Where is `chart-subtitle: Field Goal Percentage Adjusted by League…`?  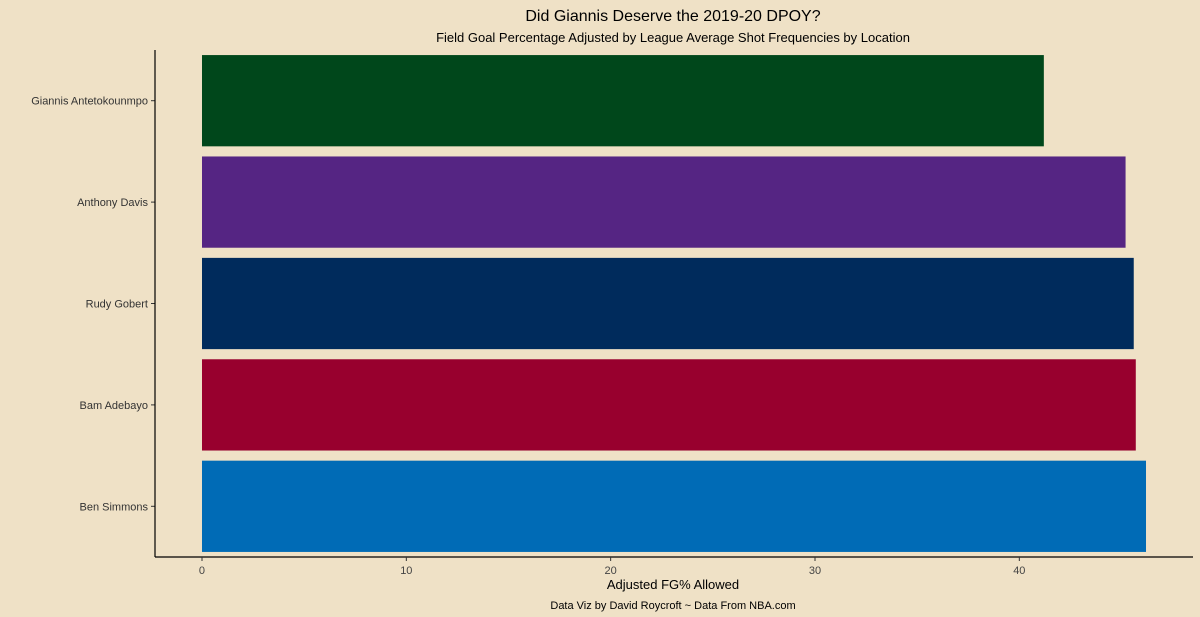
chart-subtitle: Field Goal Percentage Adjusted by League… is located at coordinates (673, 37).